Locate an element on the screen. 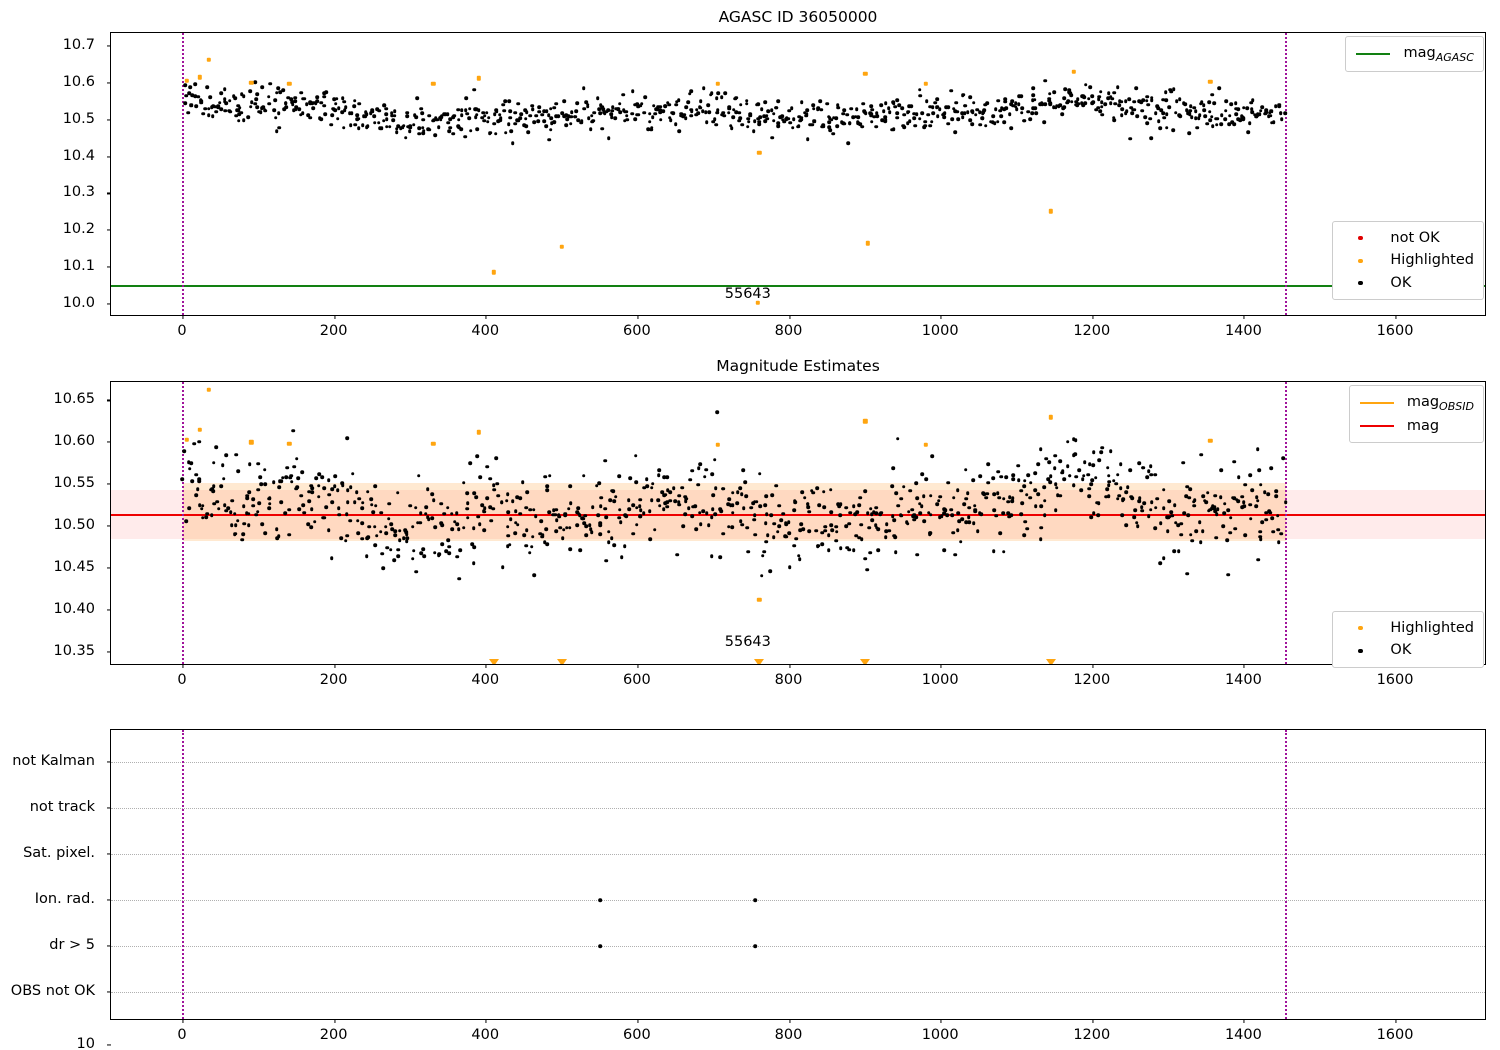  panel1-legend-status: not OK Highlighted OK is located at coordinates (1408, 261).